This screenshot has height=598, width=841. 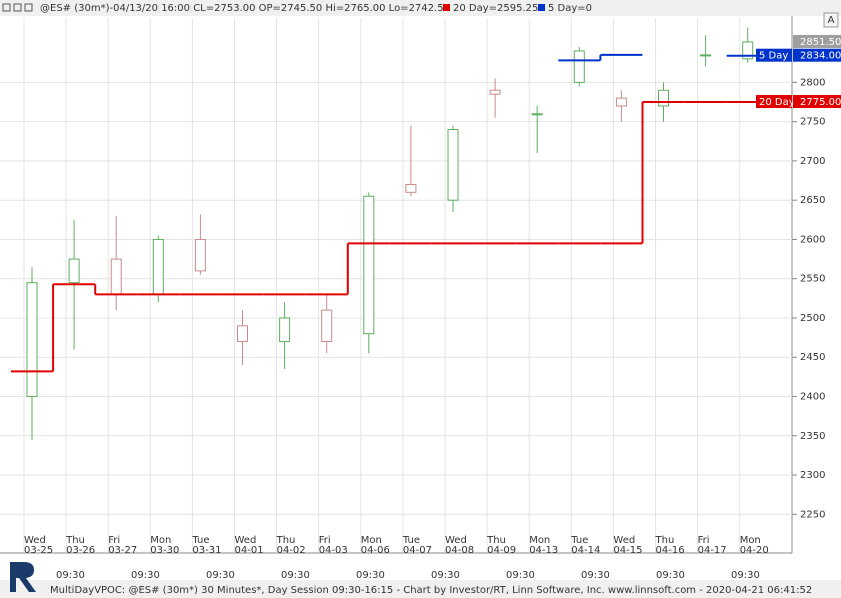 I want to click on x-tick-label: 03-25, so click(x=38, y=550).